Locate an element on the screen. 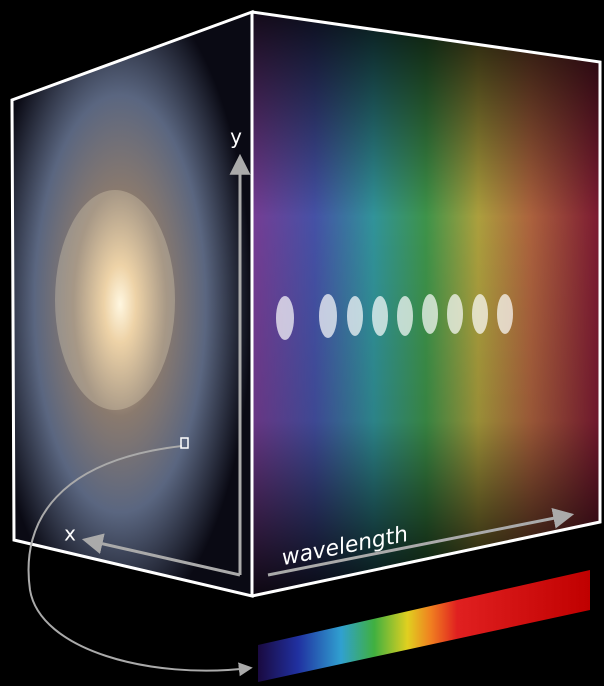  x-axis-label: x is located at coordinates (70, 534).